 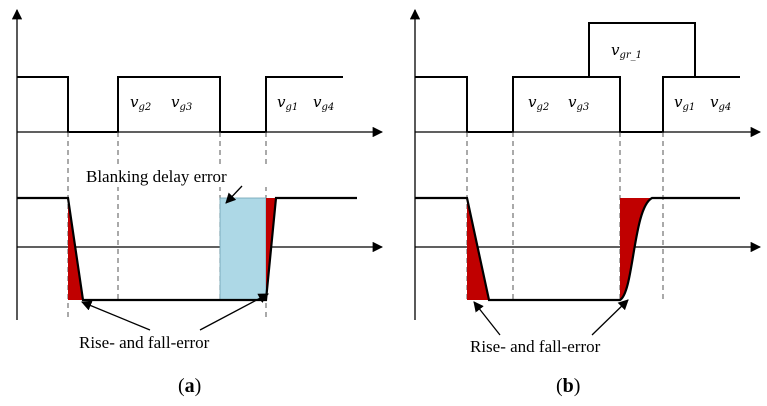 I want to click on panel-b-label-vg3: vg3, so click(x=578, y=103).